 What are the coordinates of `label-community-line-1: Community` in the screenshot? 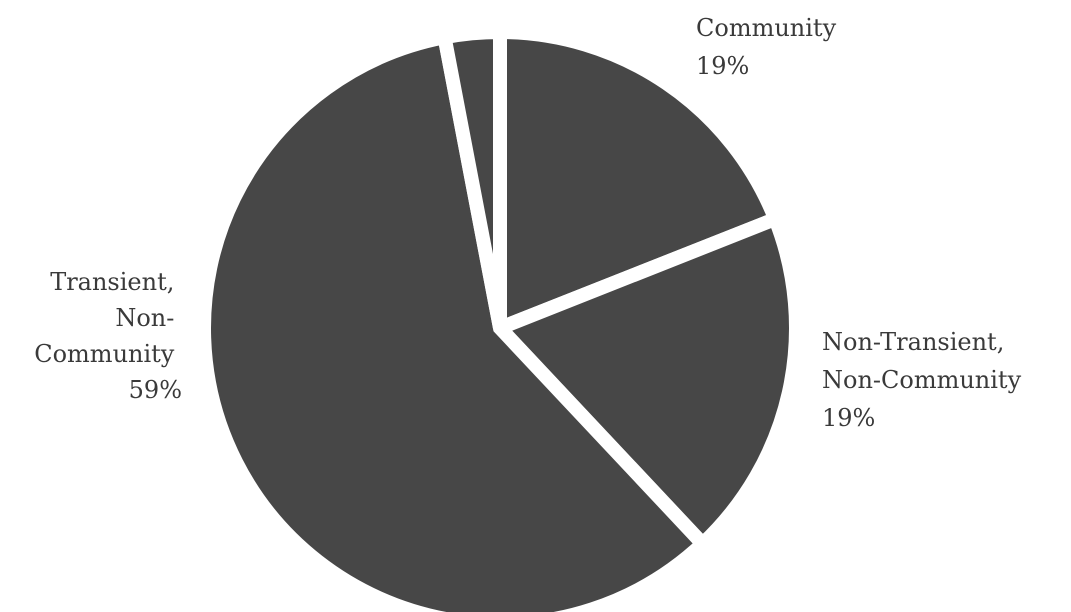 It's located at (766, 28).